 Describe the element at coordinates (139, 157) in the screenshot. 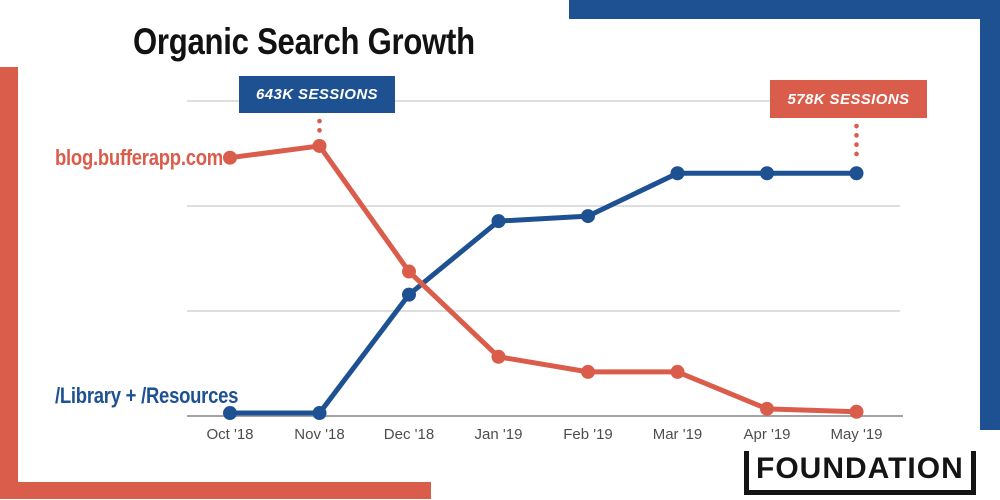

I see `series-label-blog-bufferapp: blog.bufferapp.com` at that location.